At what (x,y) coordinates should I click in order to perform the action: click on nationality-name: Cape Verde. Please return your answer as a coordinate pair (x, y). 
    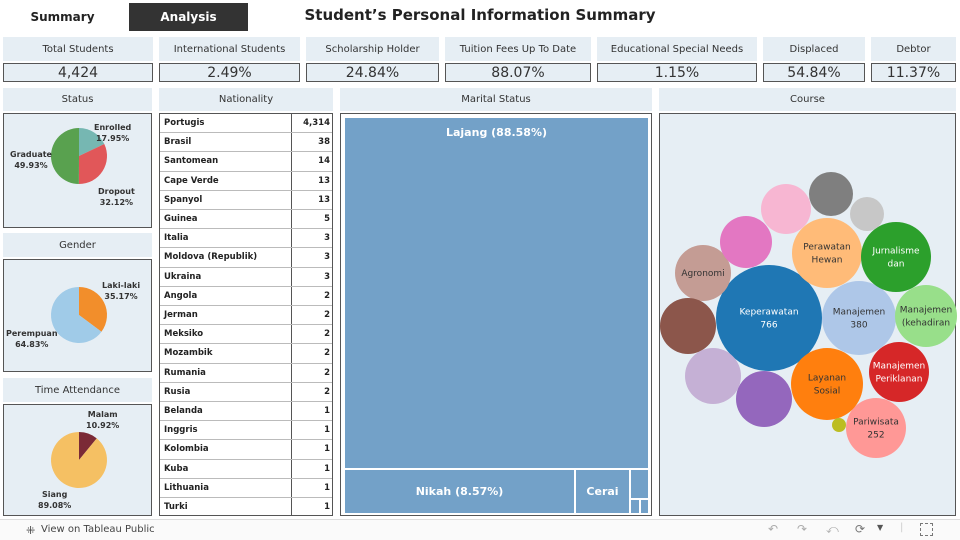
    Looking at the image, I should click on (226, 180).